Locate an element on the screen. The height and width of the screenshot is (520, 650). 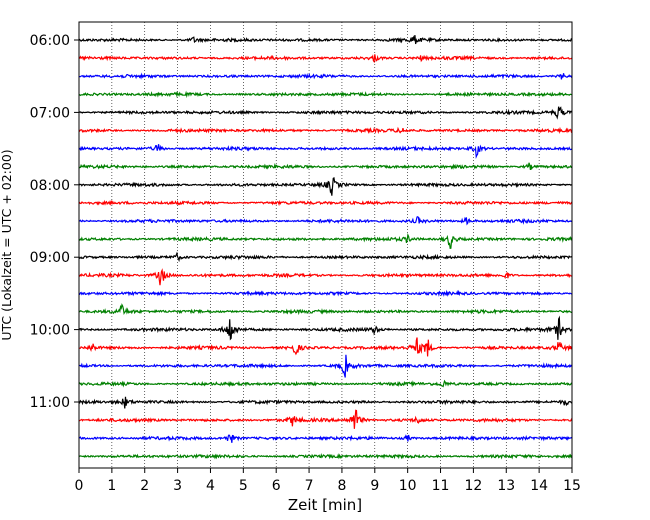
x-tick-label: 4 is located at coordinates (210, 486).